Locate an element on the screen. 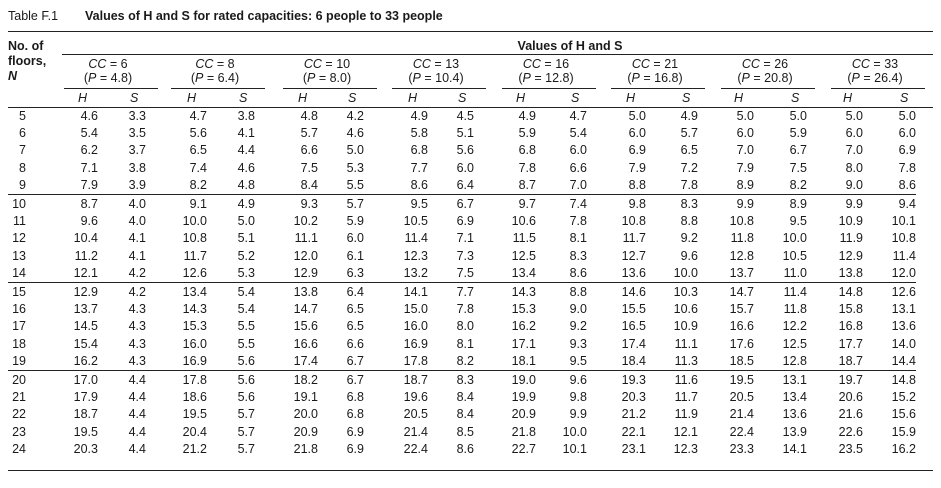 This screenshot has width=941, height=488. h-value-cell: 13.2 is located at coordinates (415, 273).